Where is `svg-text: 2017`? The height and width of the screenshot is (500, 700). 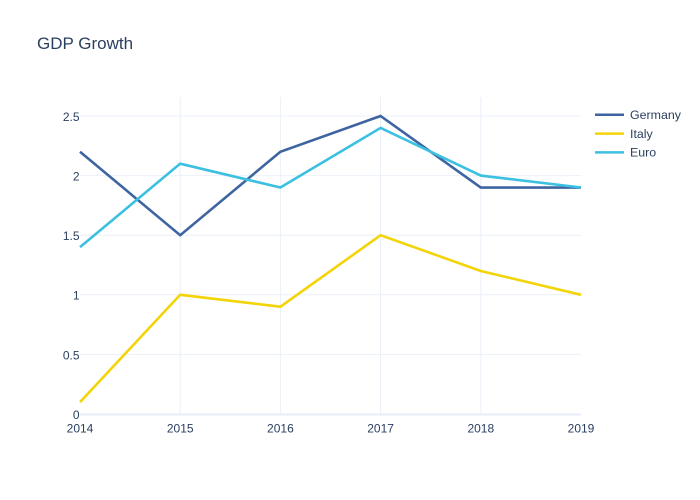
svg-text: 2017 is located at coordinates (380, 429).